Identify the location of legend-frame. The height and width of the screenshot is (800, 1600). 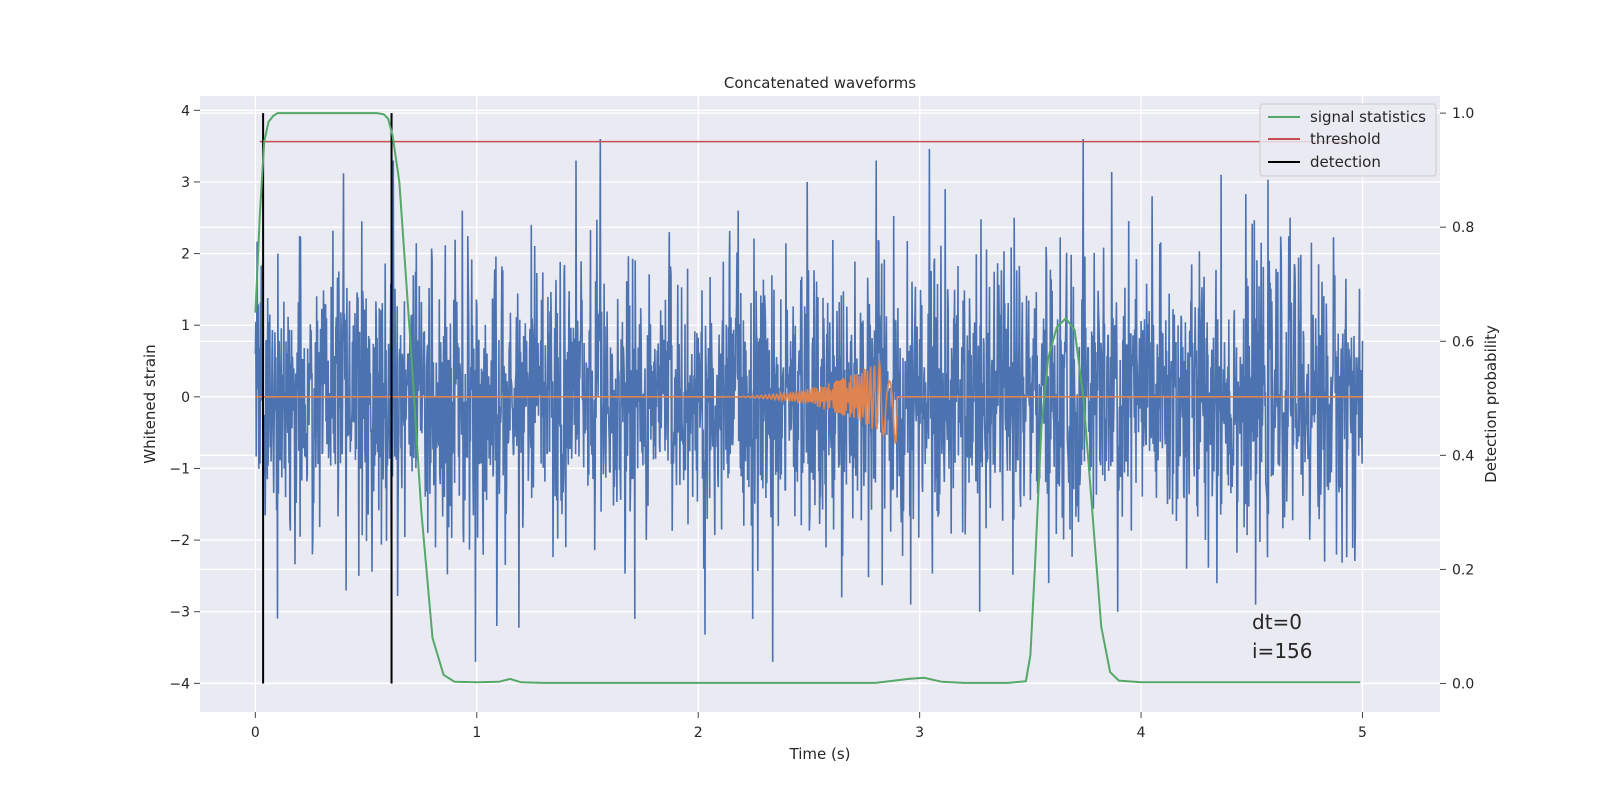
(1348, 140).